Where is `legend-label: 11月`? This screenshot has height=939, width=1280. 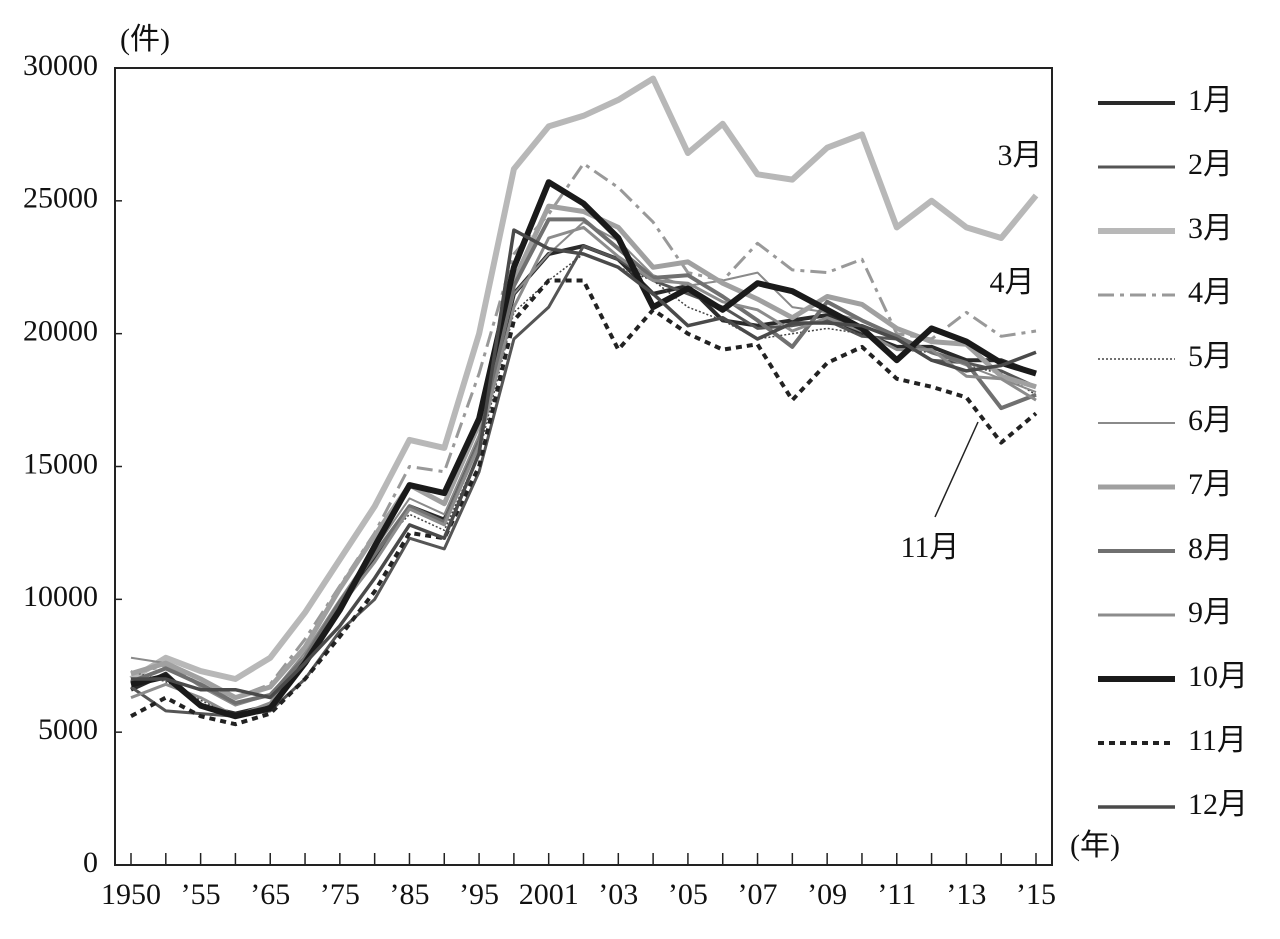
legend-label: 11月 is located at coordinates (1217, 740).